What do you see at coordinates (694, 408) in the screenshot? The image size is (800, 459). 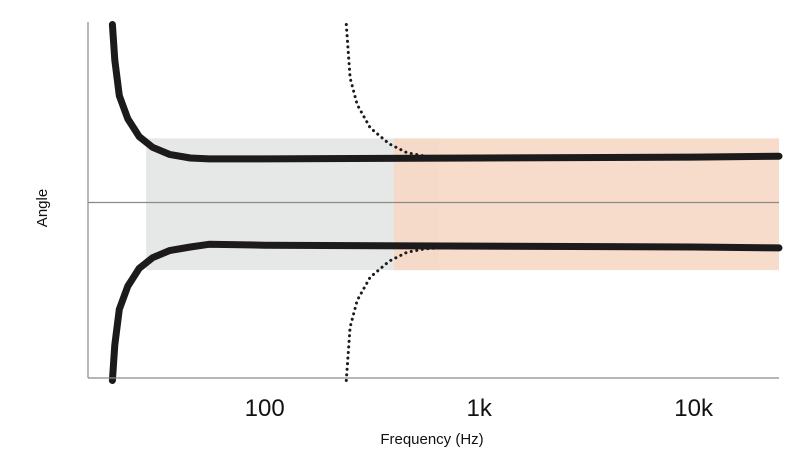 I see `x-tick-label-10k: 10k` at bounding box center [694, 408].